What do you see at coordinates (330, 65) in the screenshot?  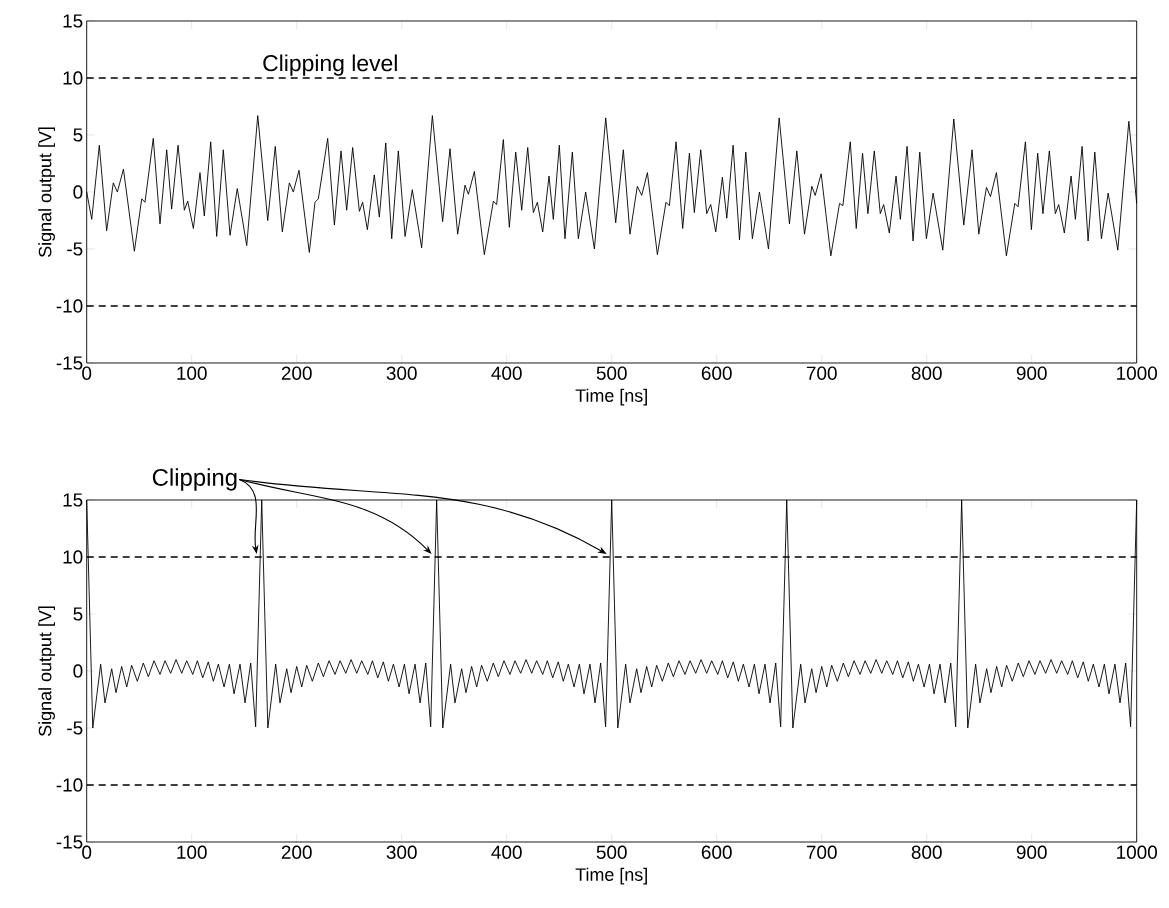 I see `ref-line-label: Clipping level` at bounding box center [330, 65].